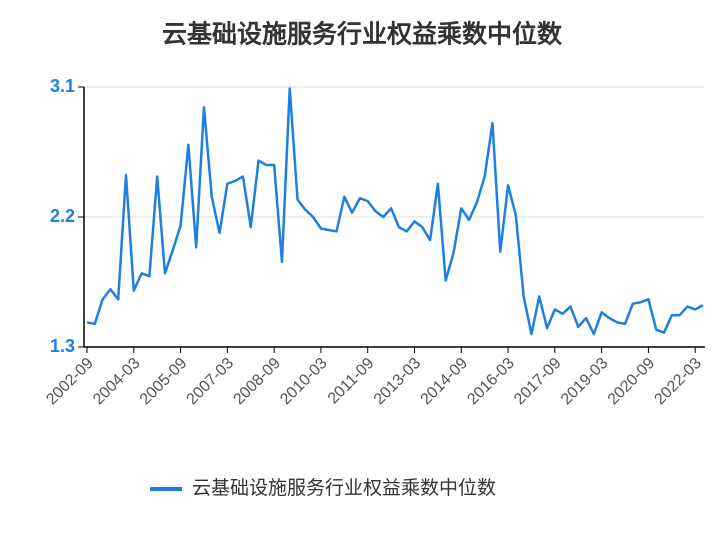 This screenshot has width=724, height=540. I want to click on x-tick-label: 2017-09, so click(538, 382).